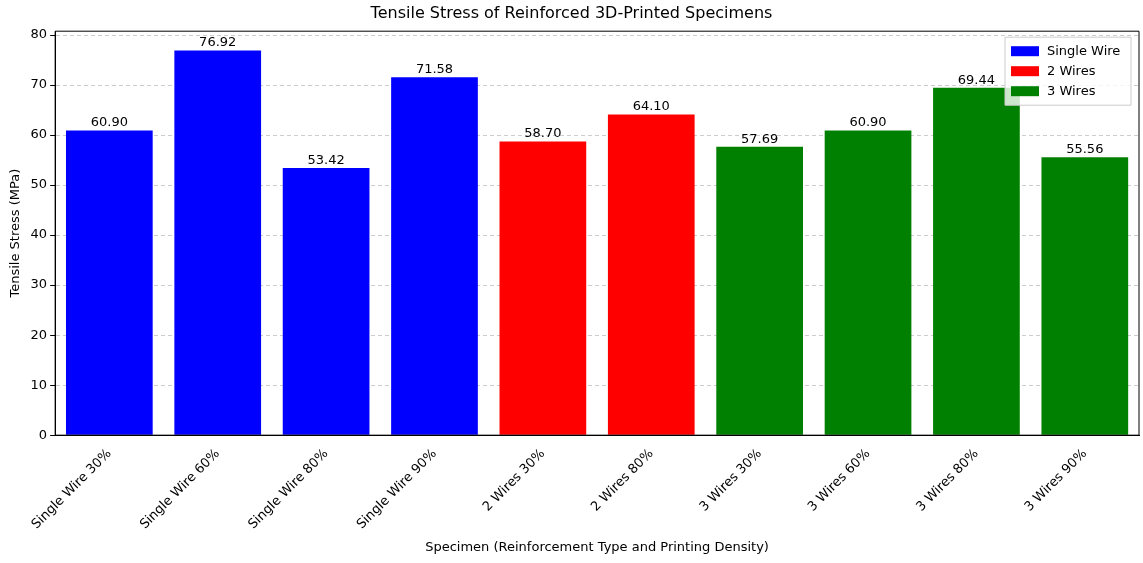 Image resolution: width=1143 pixels, height=563 pixels. Describe the element at coordinates (1071, 70) in the screenshot. I see `legend-label: 2 Wires` at that location.